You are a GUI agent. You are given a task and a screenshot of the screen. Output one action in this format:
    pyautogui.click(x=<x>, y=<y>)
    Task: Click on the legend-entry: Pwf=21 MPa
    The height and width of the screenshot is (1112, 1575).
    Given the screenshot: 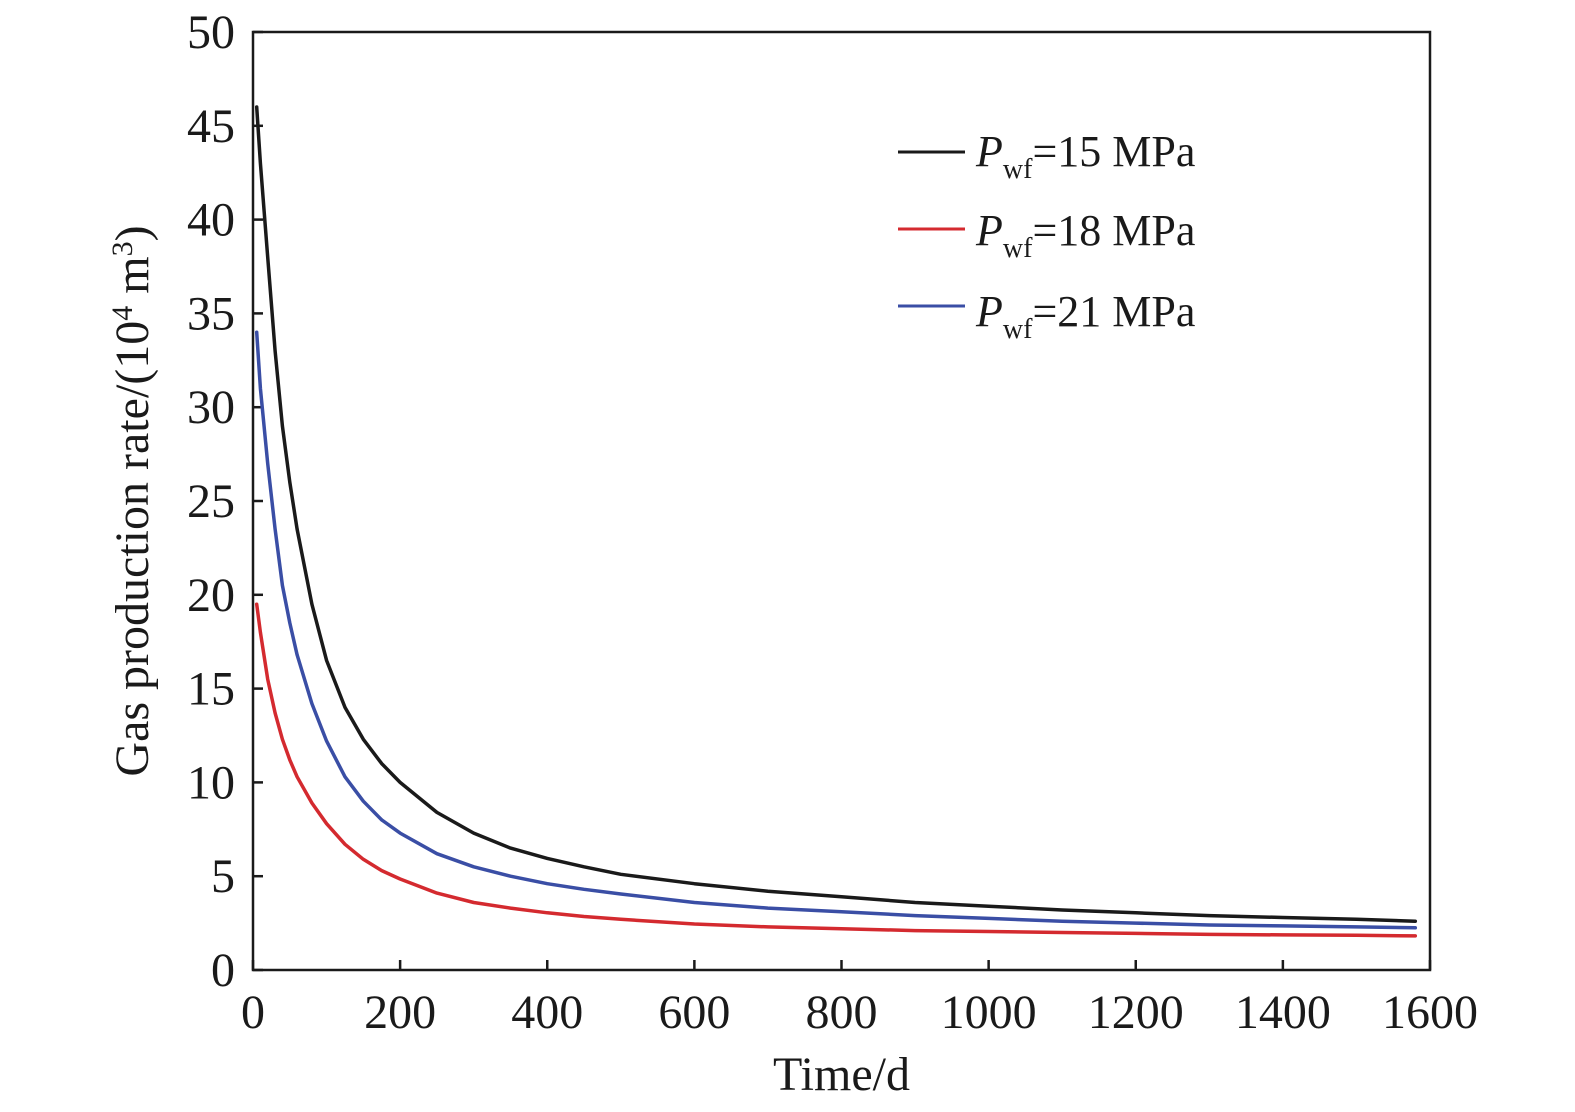 What is the action you would take?
    pyautogui.click(x=1046, y=316)
    